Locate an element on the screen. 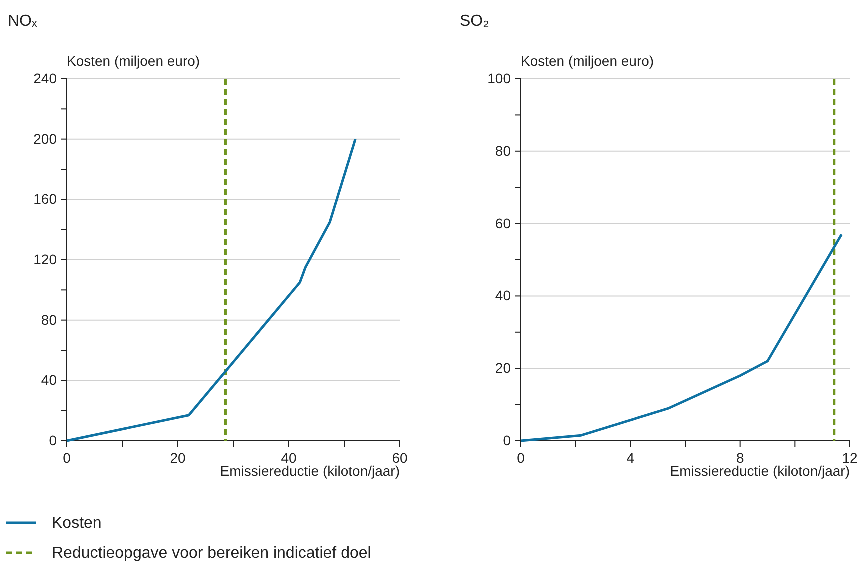 The width and height of the screenshot is (862, 566). x-tick-label: 60 is located at coordinates (400, 458).